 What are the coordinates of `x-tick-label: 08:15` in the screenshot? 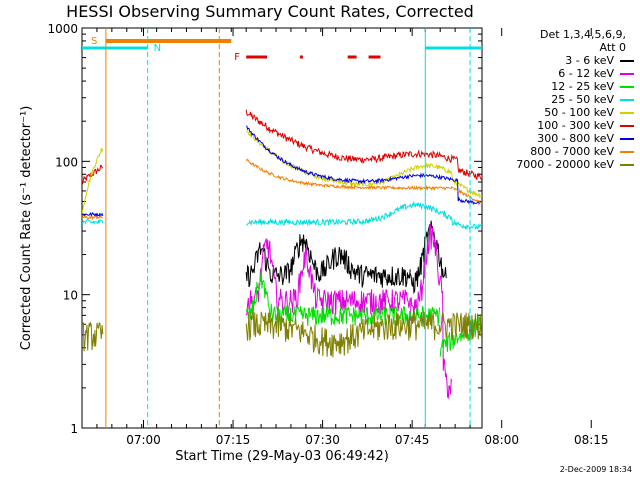 It's located at (591, 440).